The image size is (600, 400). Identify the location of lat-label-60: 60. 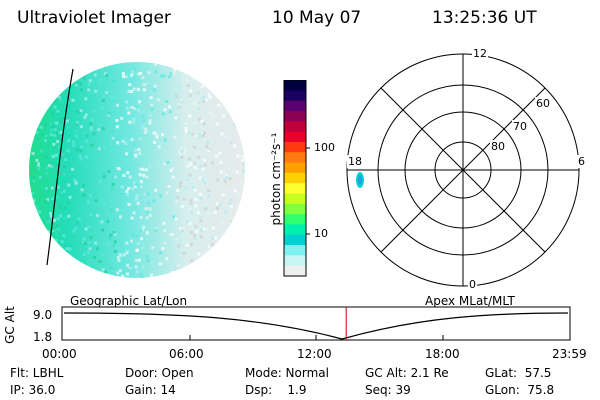
(543, 103).